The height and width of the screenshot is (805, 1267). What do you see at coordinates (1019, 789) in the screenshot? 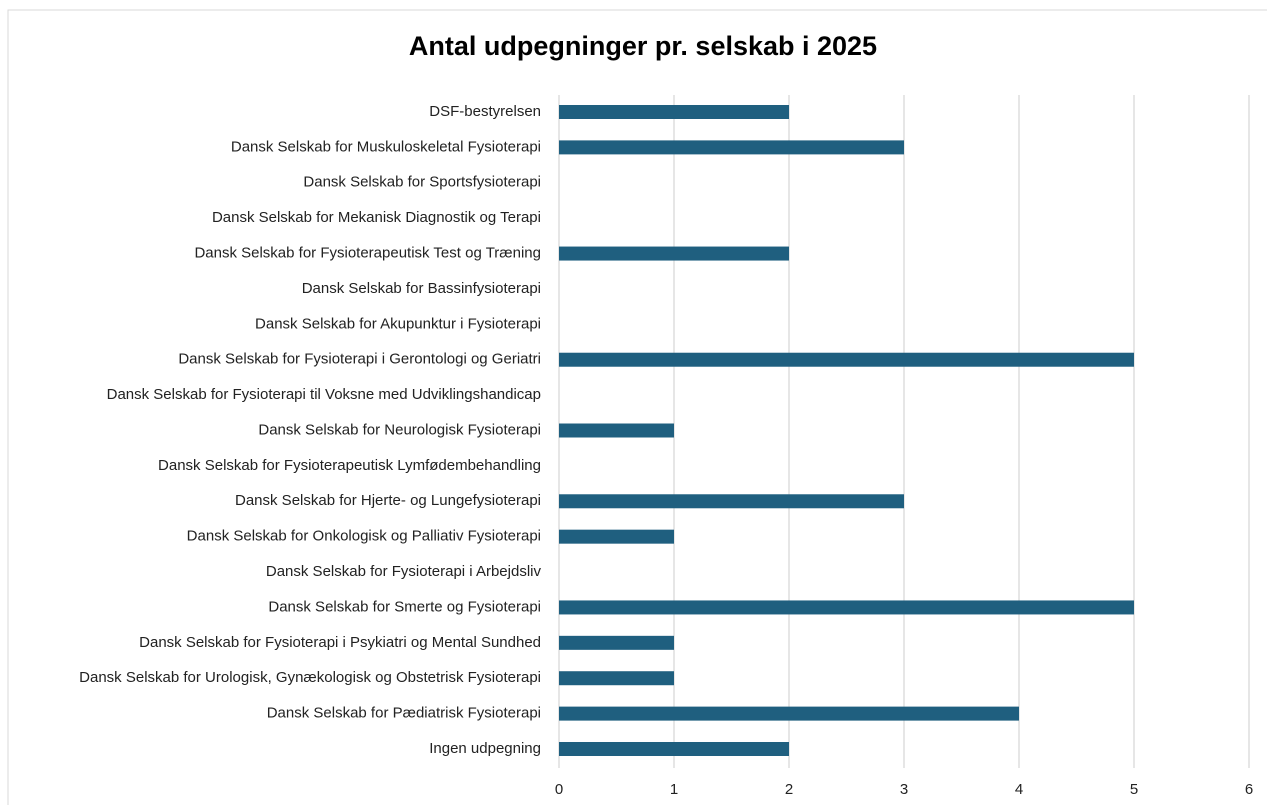
I see `x-tick-label: 4` at bounding box center [1019, 789].